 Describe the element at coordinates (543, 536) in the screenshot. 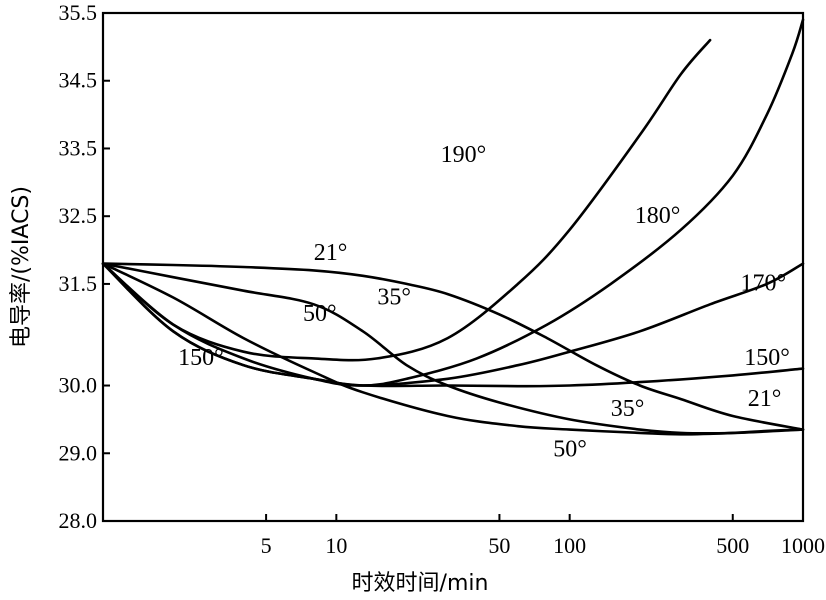

I see `x-axis: 5 10 50 100 500 1000` at that location.